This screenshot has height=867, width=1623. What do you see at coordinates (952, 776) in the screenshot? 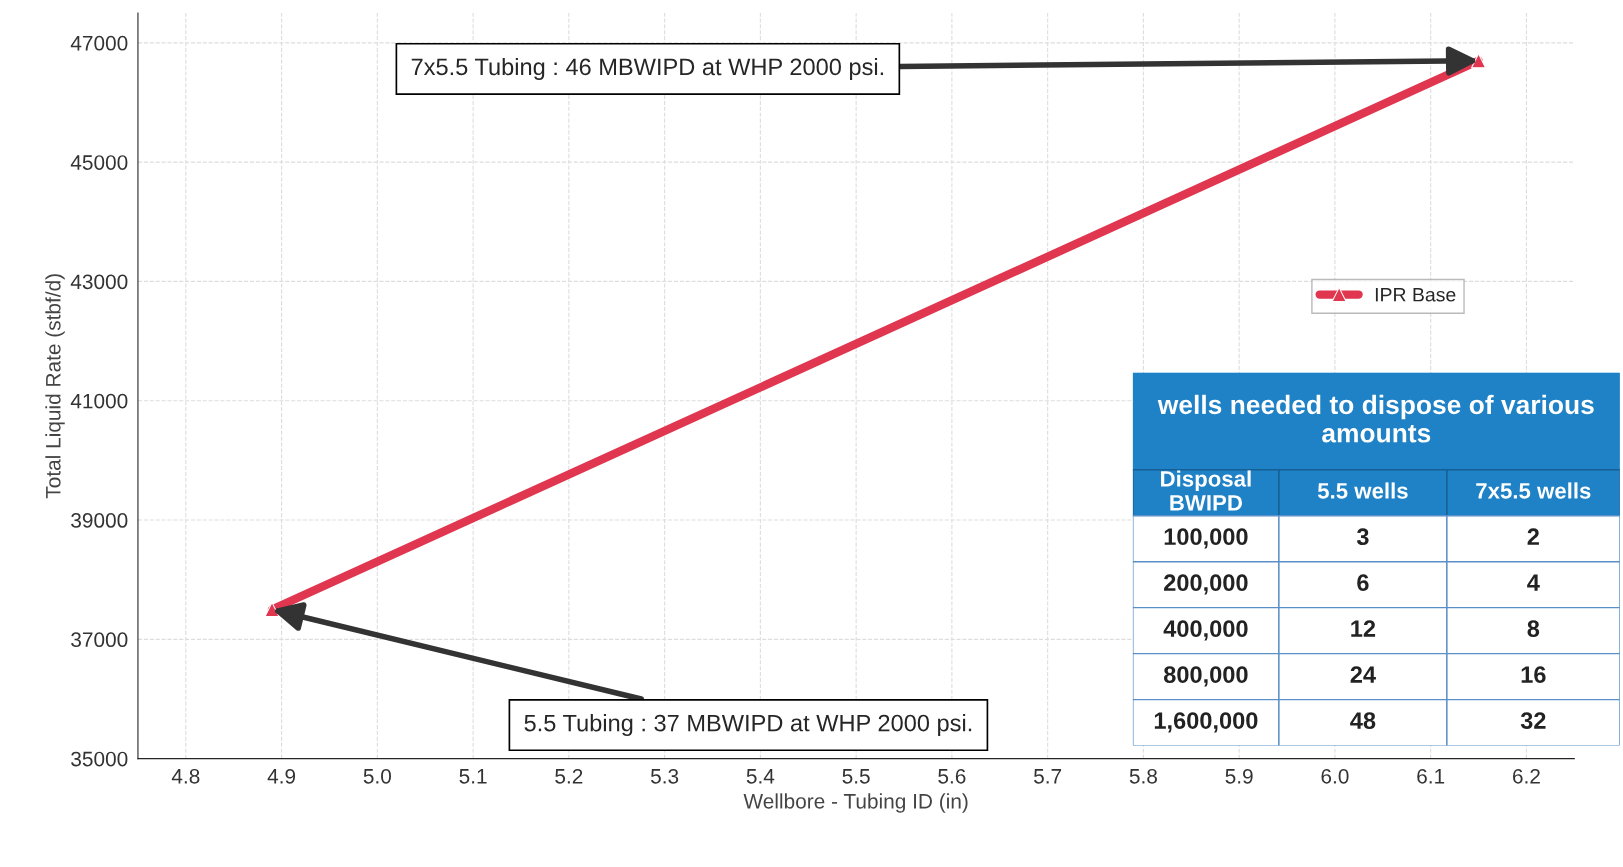
I see `x-tick-label: 5.6` at bounding box center [952, 776].